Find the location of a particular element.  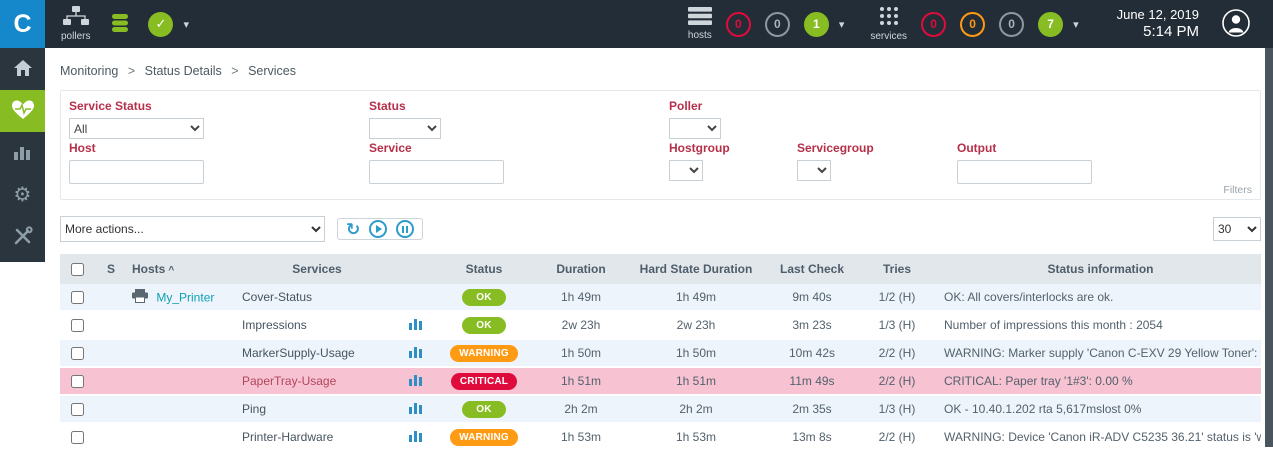

service-link: Cover-Status is located at coordinates (277, 297).